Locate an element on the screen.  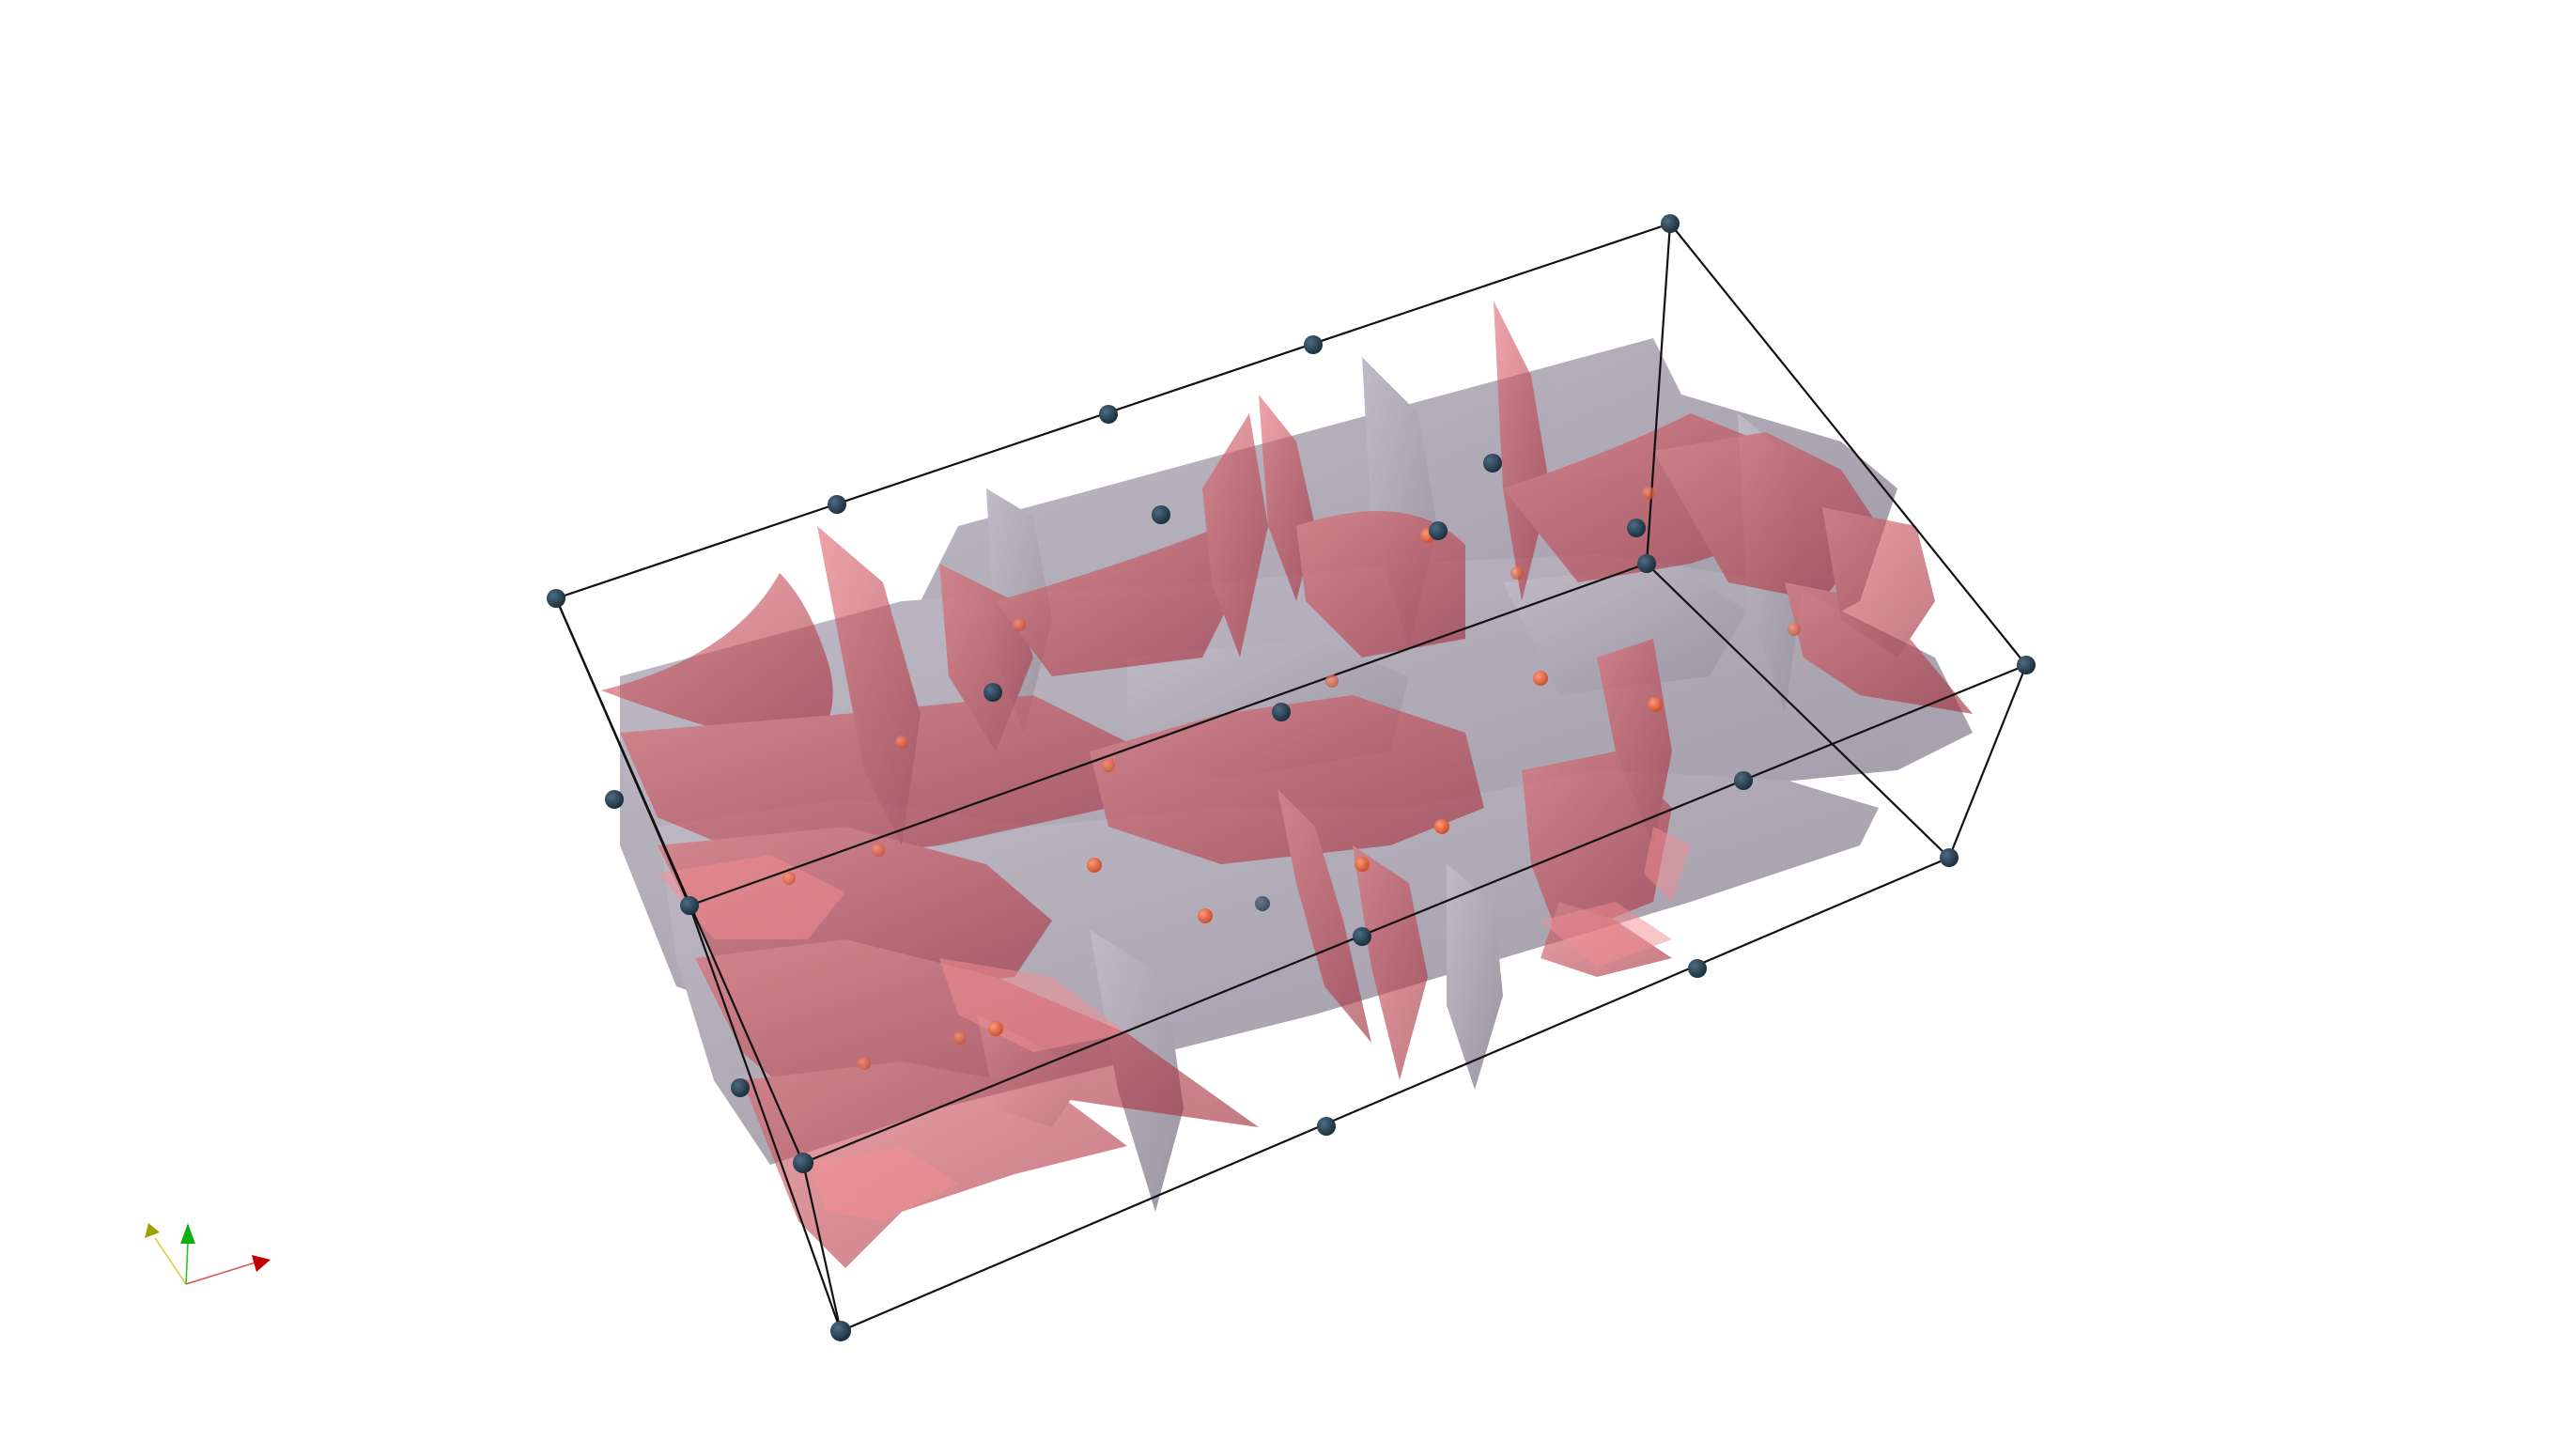
x-axis-arrow-icon is located at coordinates (261, 1263).